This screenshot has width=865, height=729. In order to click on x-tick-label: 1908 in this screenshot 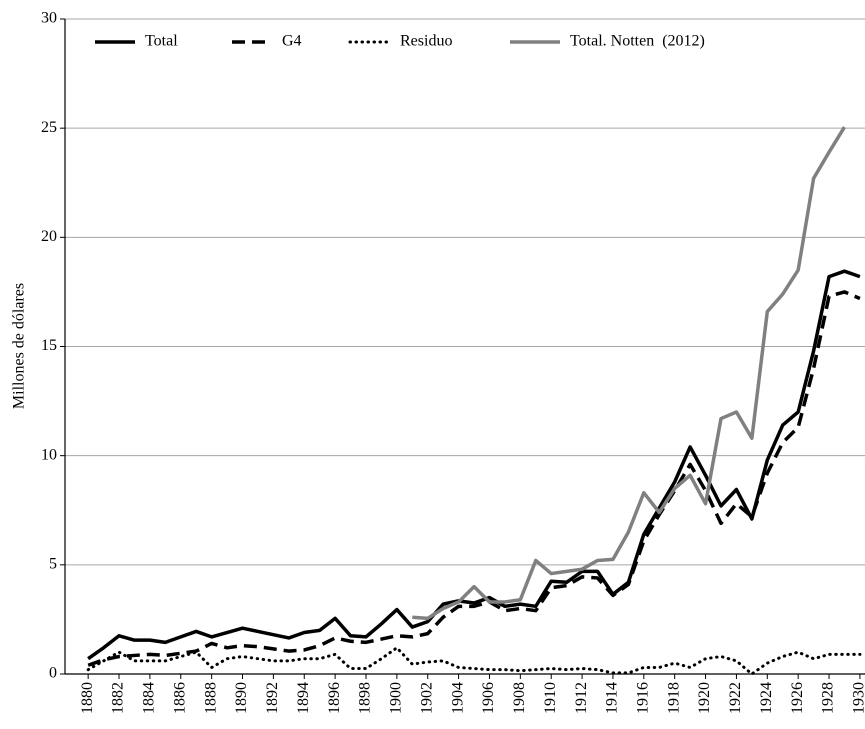, I will do `click(519, 698)`.